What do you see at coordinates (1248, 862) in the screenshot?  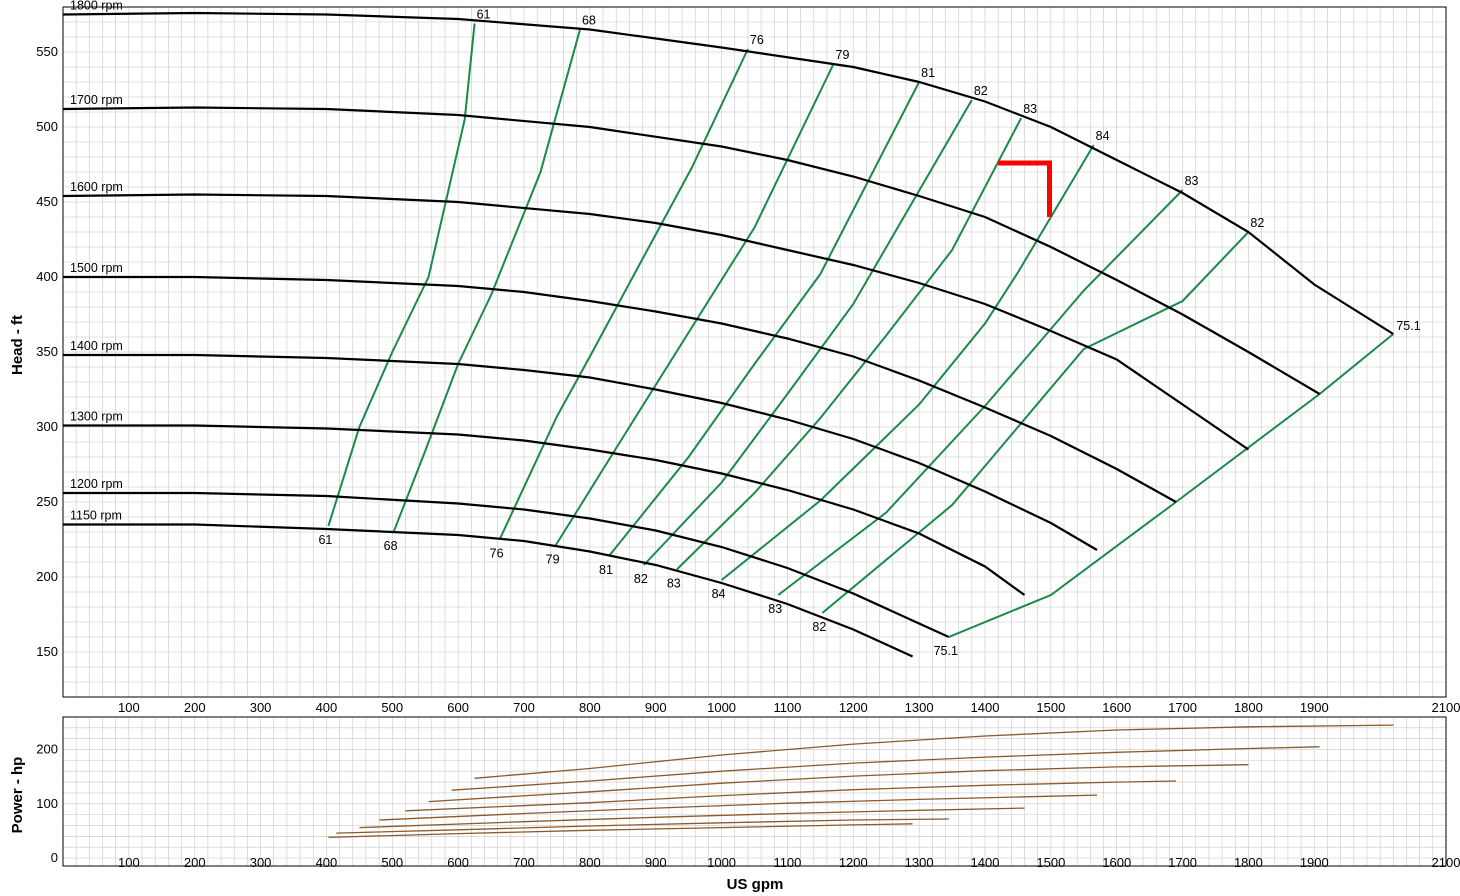 I see `power-x-tick-label: 1800` at bounding box center [1248, 862].